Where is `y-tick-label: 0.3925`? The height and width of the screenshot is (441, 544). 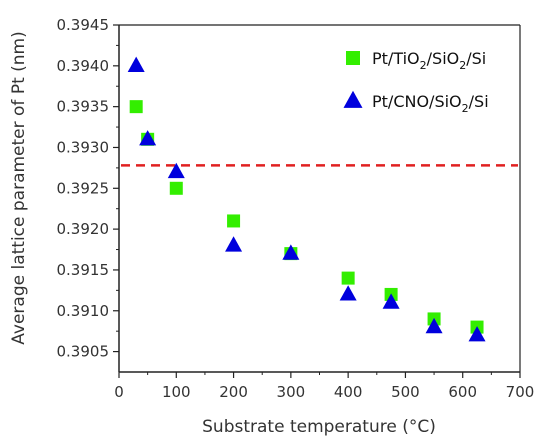 y-tick-label: 0.3925 is located at coordinates (83, 188).